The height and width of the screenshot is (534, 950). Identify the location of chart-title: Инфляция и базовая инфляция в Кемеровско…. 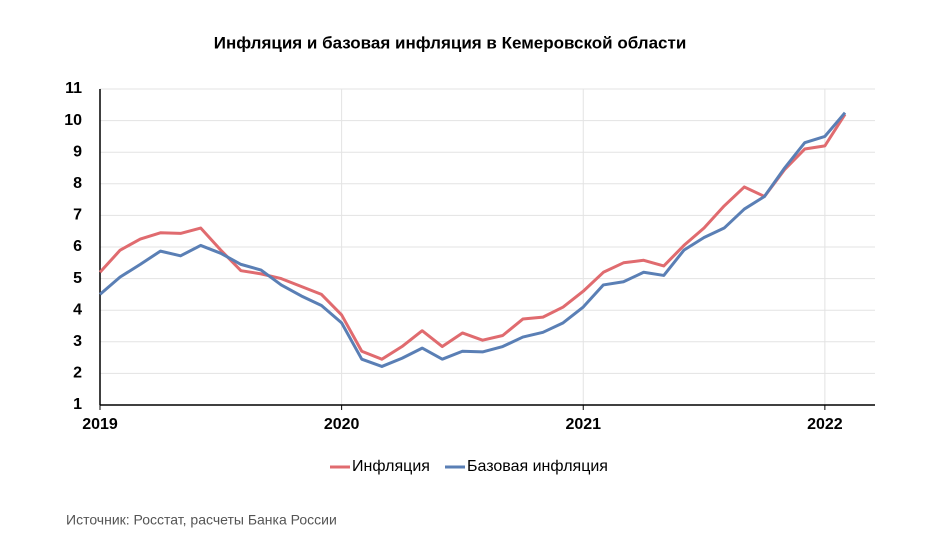
(450, 42).